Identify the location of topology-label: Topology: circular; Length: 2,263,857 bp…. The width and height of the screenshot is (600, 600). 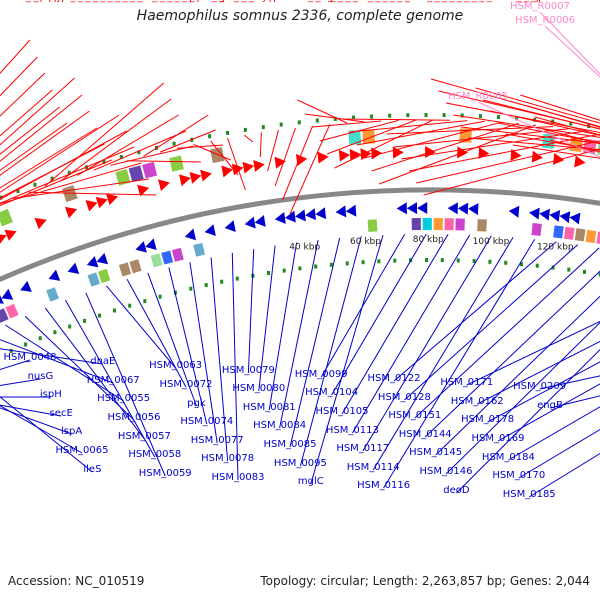
(425, 581).